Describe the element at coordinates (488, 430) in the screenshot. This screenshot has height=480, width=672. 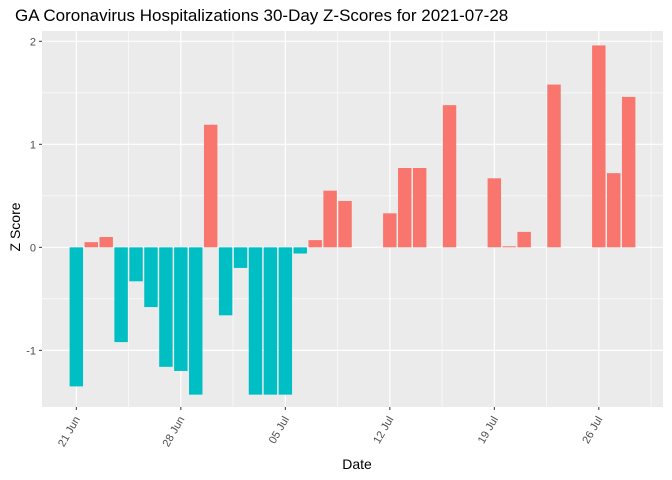
I see `x-tick-label: 19 Jul` at that location.